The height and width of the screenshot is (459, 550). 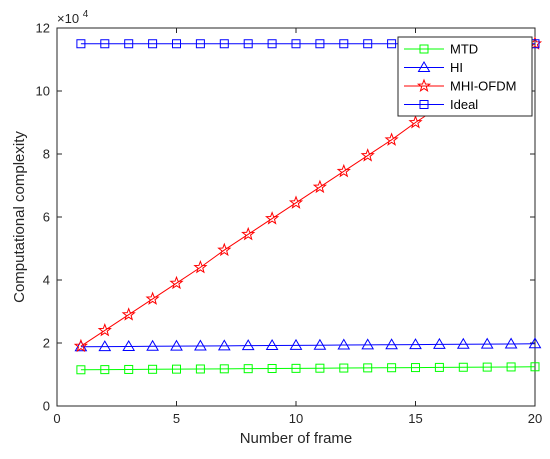 What do you see at coordinates (308, 368) in the screenshot?
I see `series-mtd` at bounding box center [308, 368].